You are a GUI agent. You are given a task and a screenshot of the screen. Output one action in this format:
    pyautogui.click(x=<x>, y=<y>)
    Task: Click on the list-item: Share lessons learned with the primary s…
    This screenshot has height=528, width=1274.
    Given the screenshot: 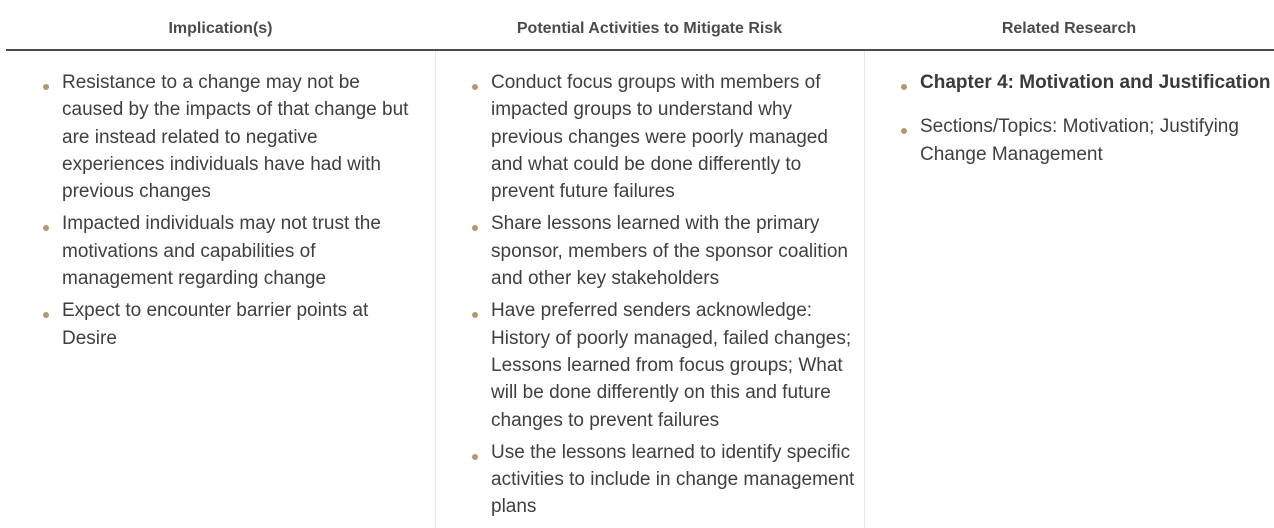 What is the action you would take?
    pyautogui.click(x=663, y=251)
    